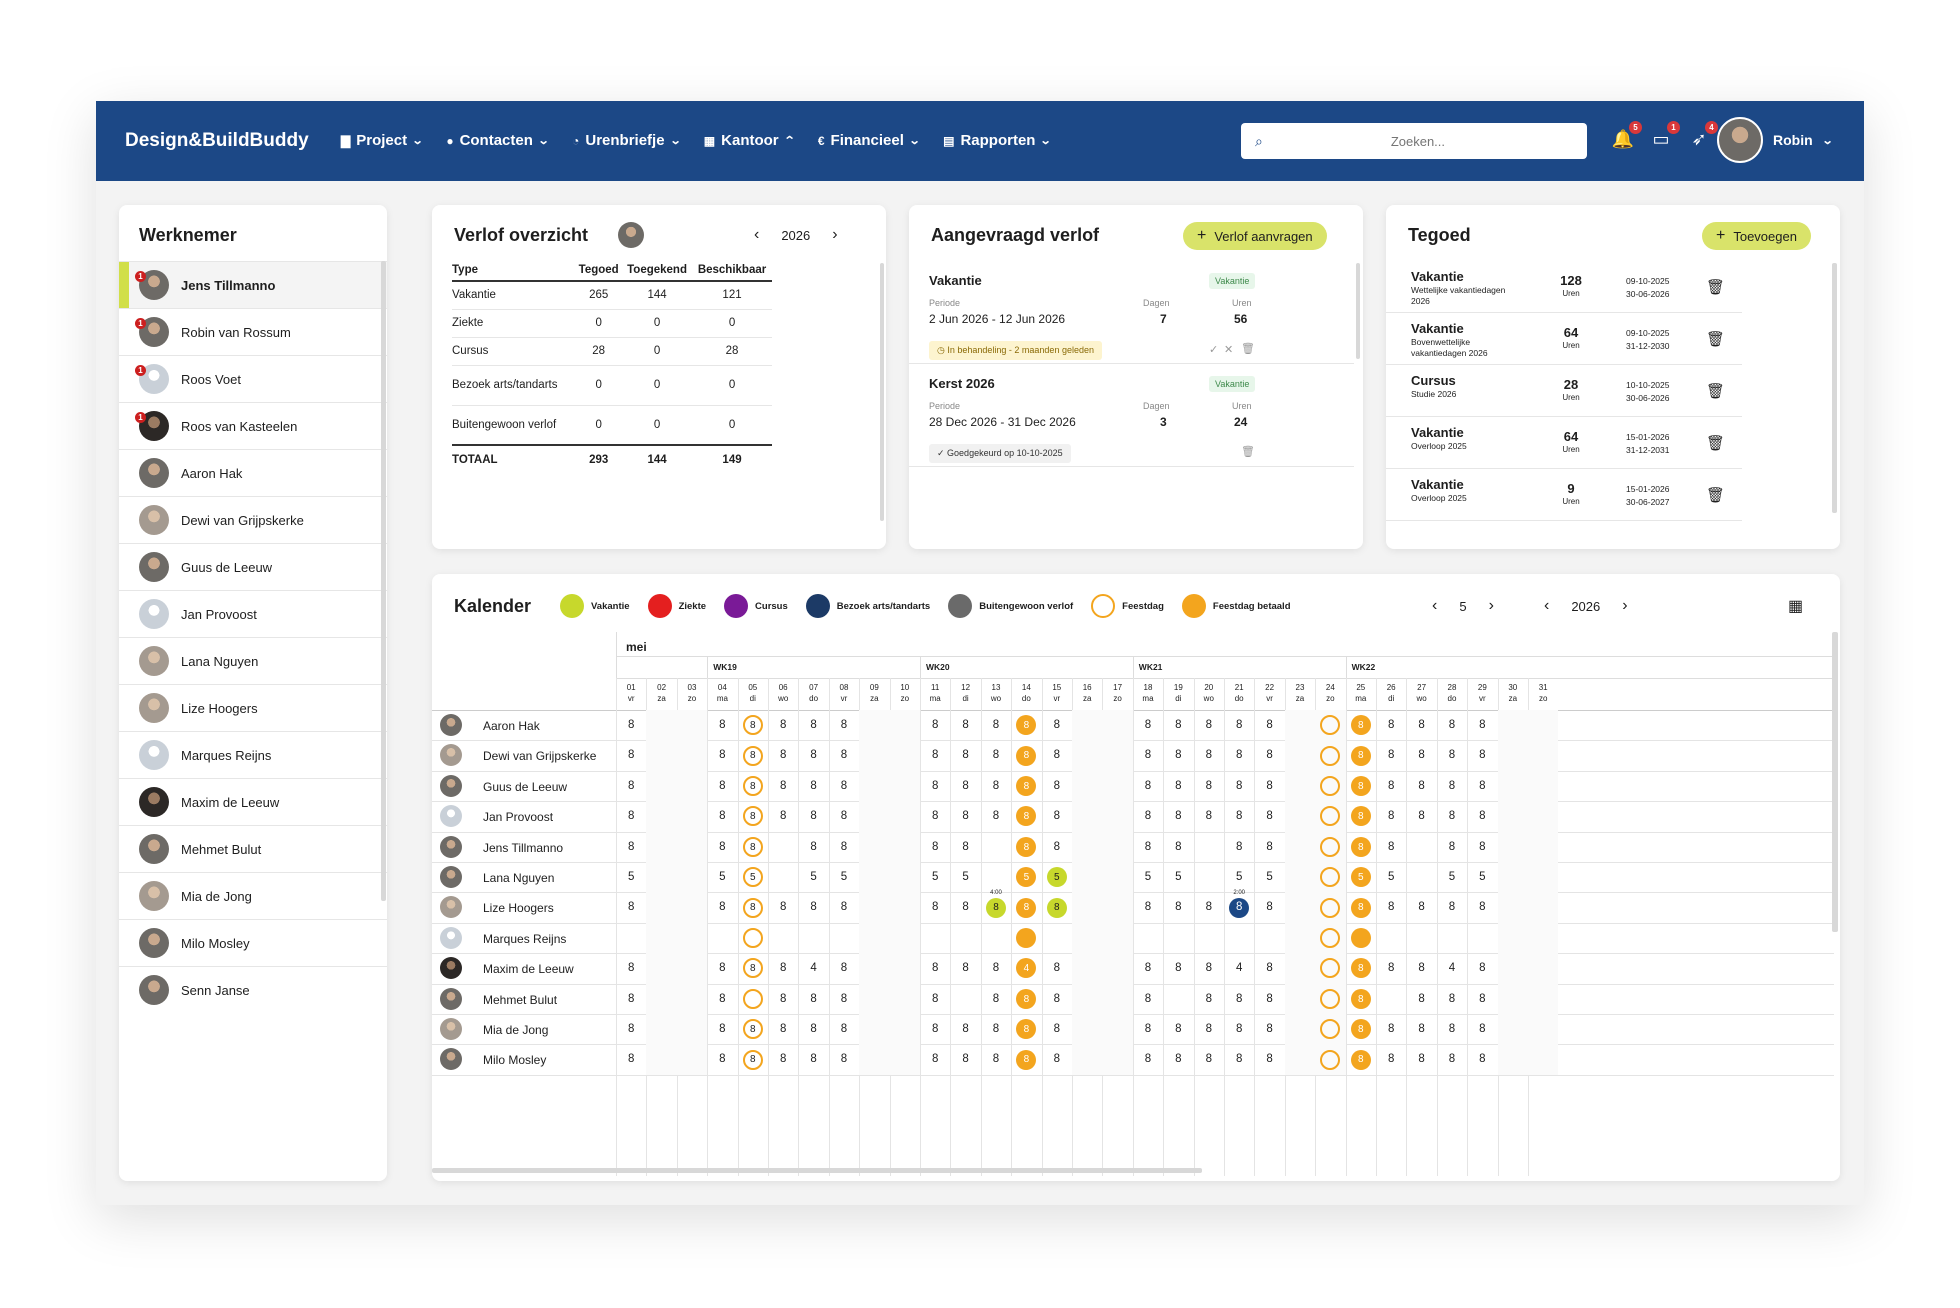  I want to click on search-box: ⌕, so click(1414, 141).